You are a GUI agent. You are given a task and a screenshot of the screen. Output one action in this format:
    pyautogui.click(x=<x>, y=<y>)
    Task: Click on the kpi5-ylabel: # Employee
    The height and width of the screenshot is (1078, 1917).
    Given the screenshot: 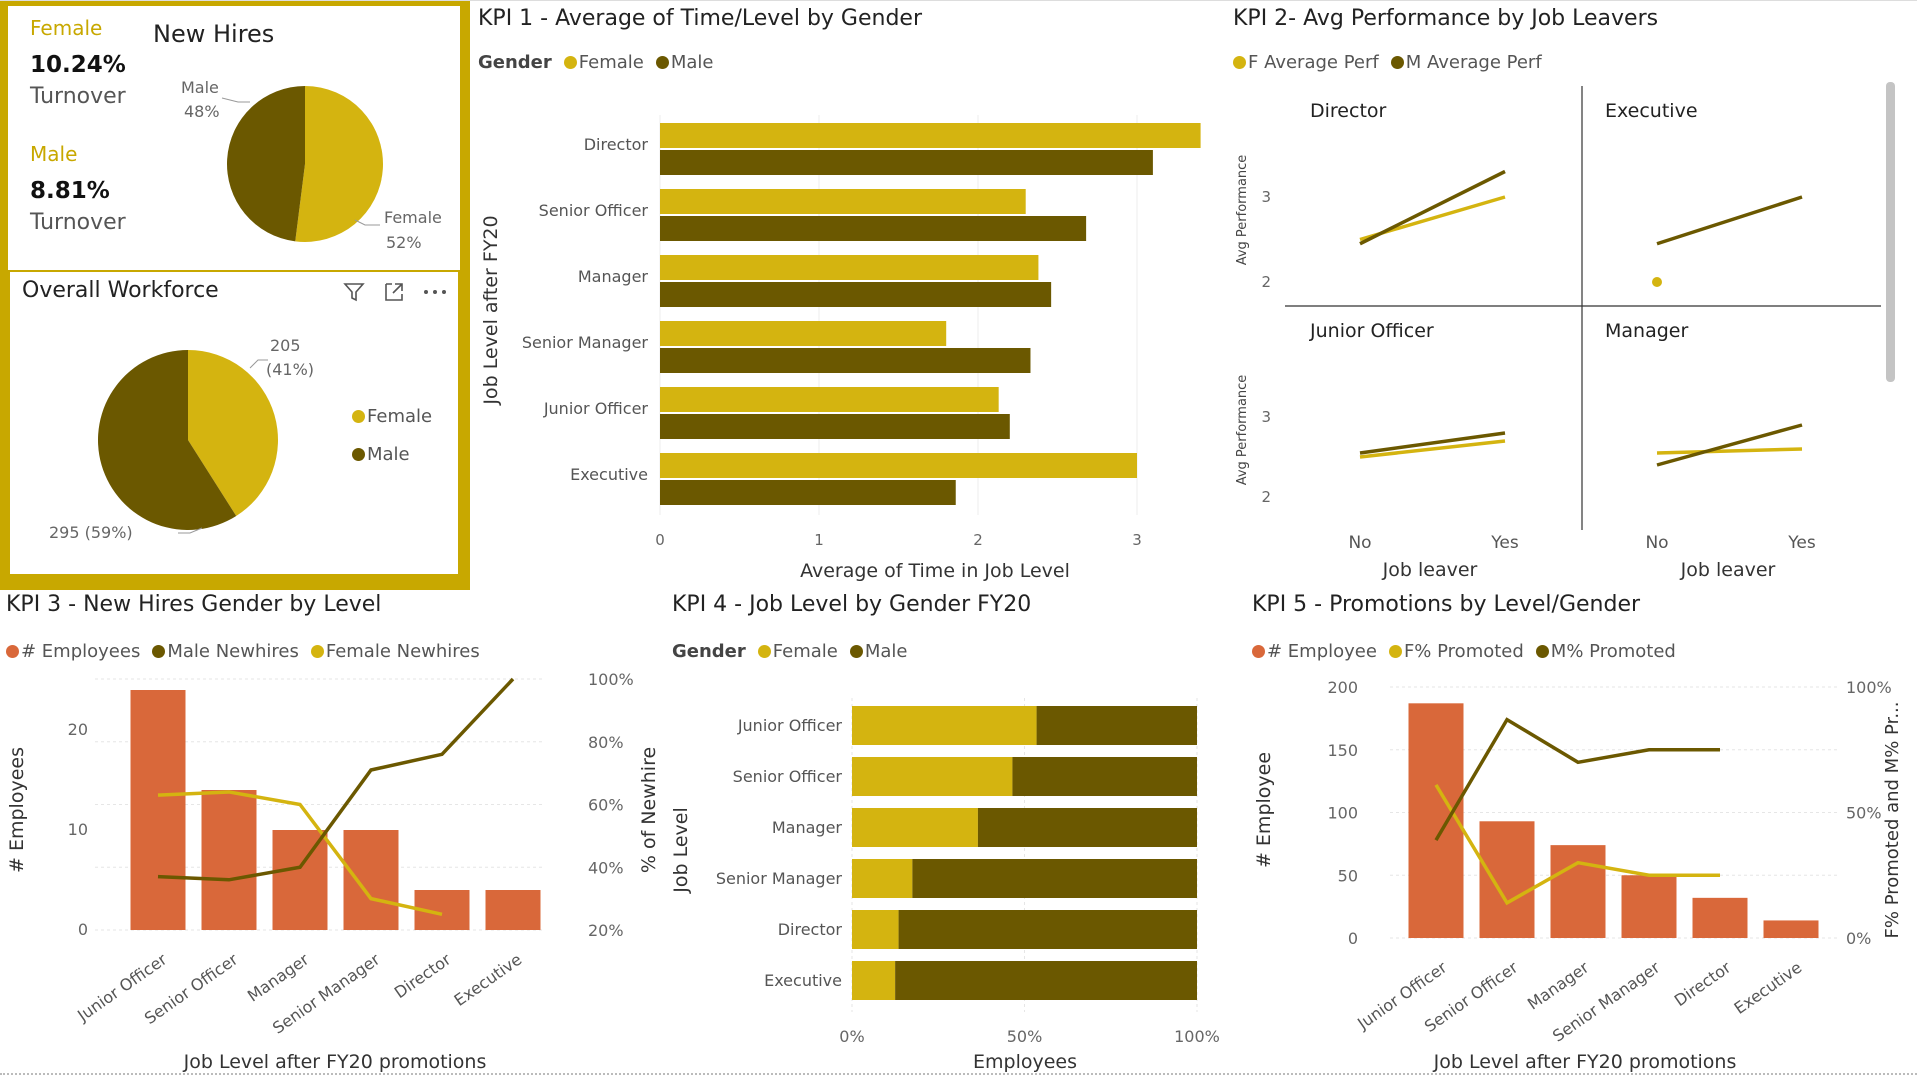 What is the action you would take?
    pyautogui.click(x=1264, y=810)
    